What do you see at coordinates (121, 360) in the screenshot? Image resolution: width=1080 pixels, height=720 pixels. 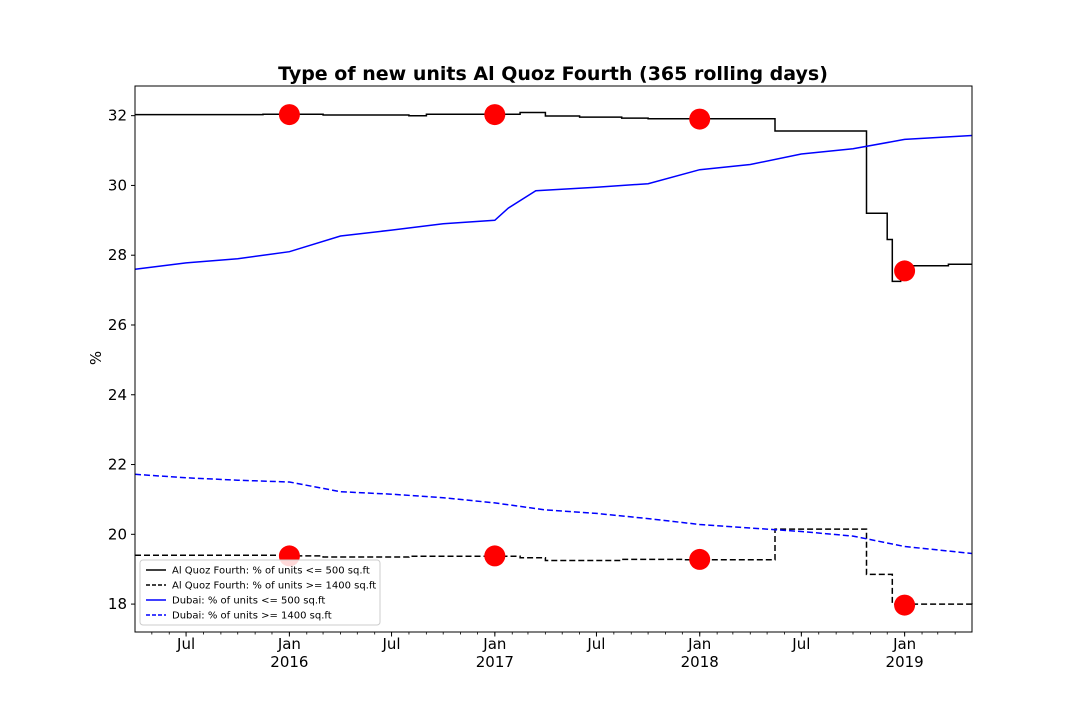 I see `y-axis: 18 20 22 24 26 28 30 32` at bounding box center [121, 360].